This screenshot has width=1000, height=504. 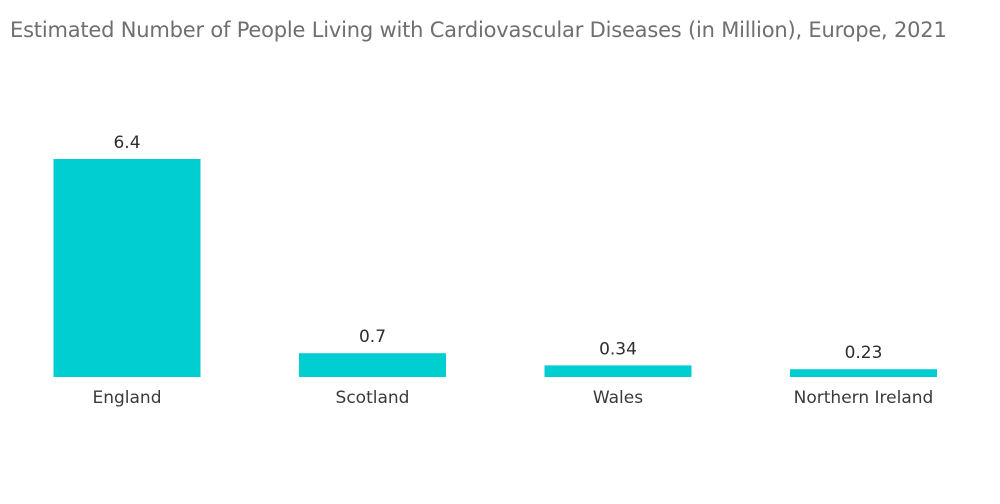 I want to click on bar-northern-ireland, so click(x=863, y=373).